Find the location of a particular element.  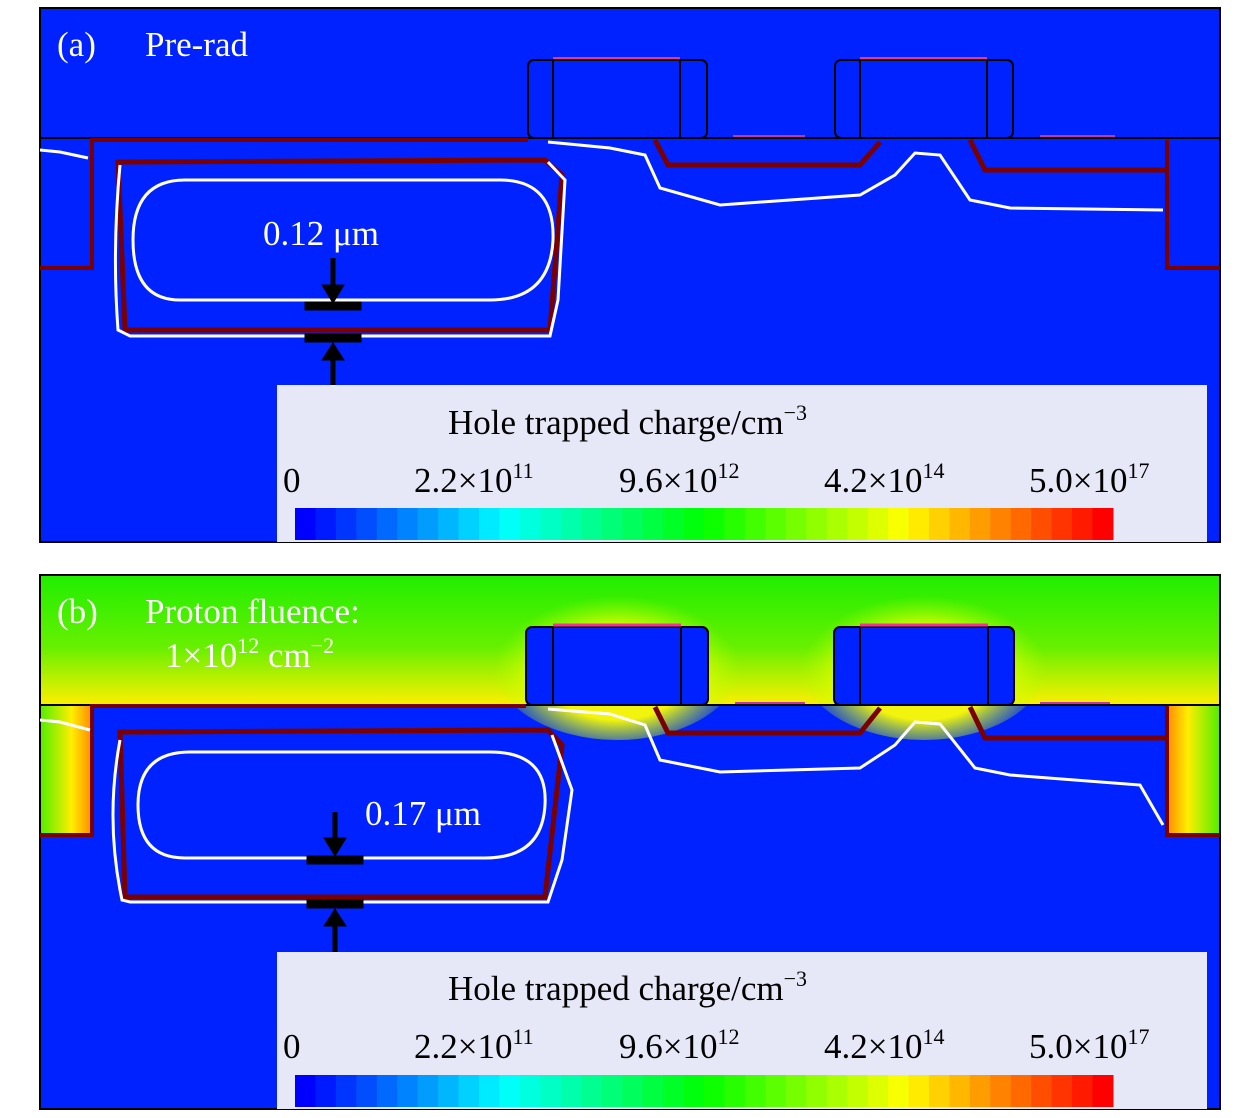

fluence-value: 1×1012 cm−2 is located at coordinates (249, 654).